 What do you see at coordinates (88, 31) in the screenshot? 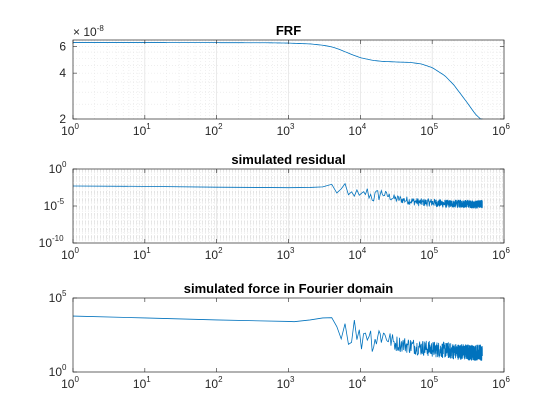
I see `axis-exponent-label: × 10⁻⁸` at bounding box center [88, 31].